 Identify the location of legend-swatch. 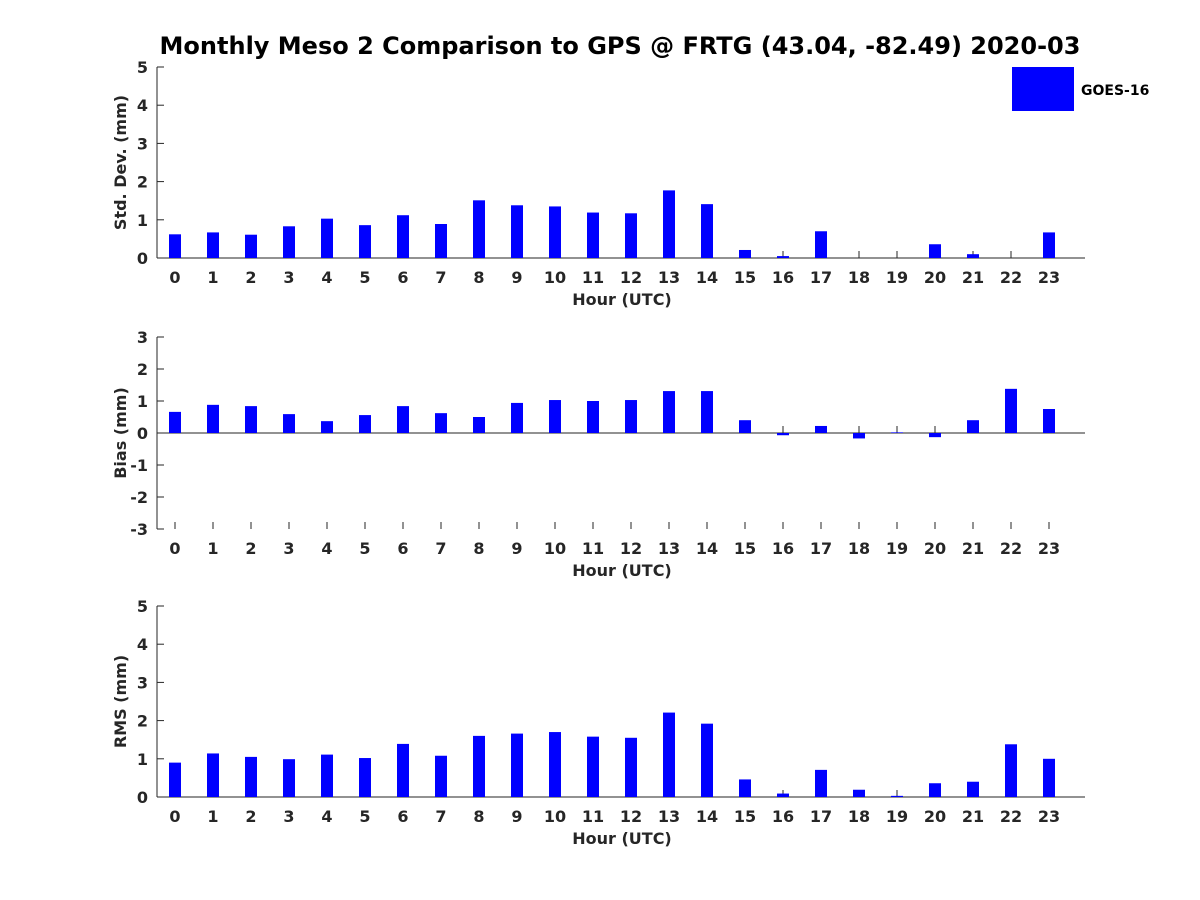
(1043, 89).